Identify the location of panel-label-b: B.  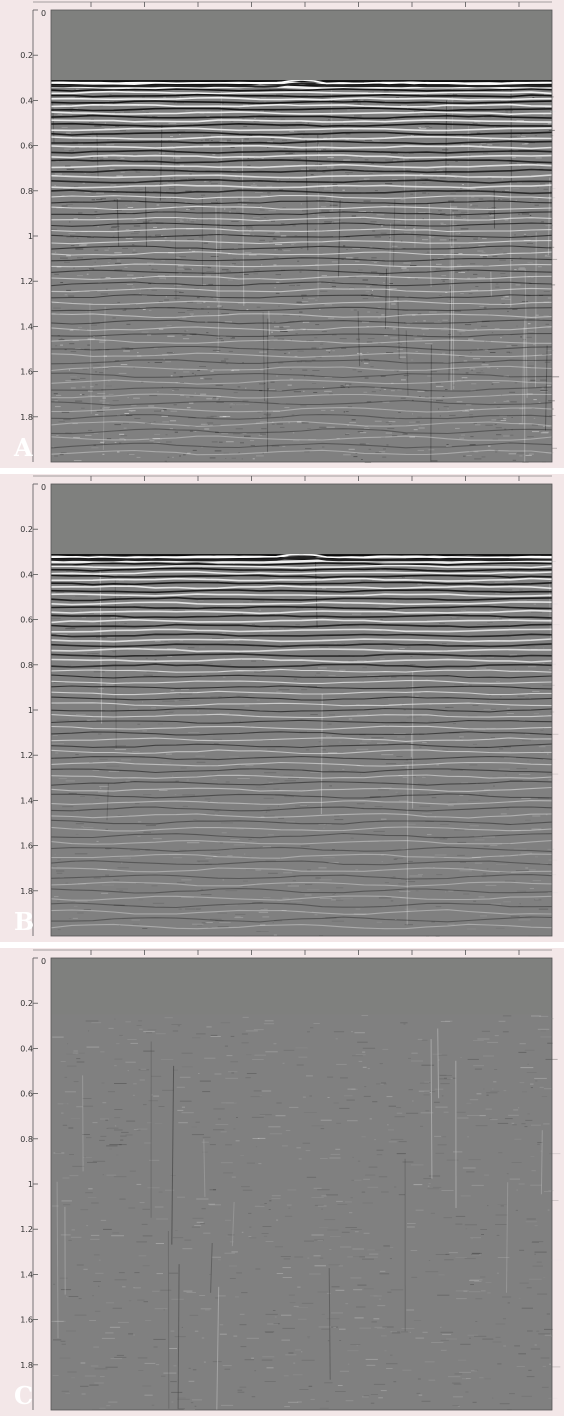
(24, 922).